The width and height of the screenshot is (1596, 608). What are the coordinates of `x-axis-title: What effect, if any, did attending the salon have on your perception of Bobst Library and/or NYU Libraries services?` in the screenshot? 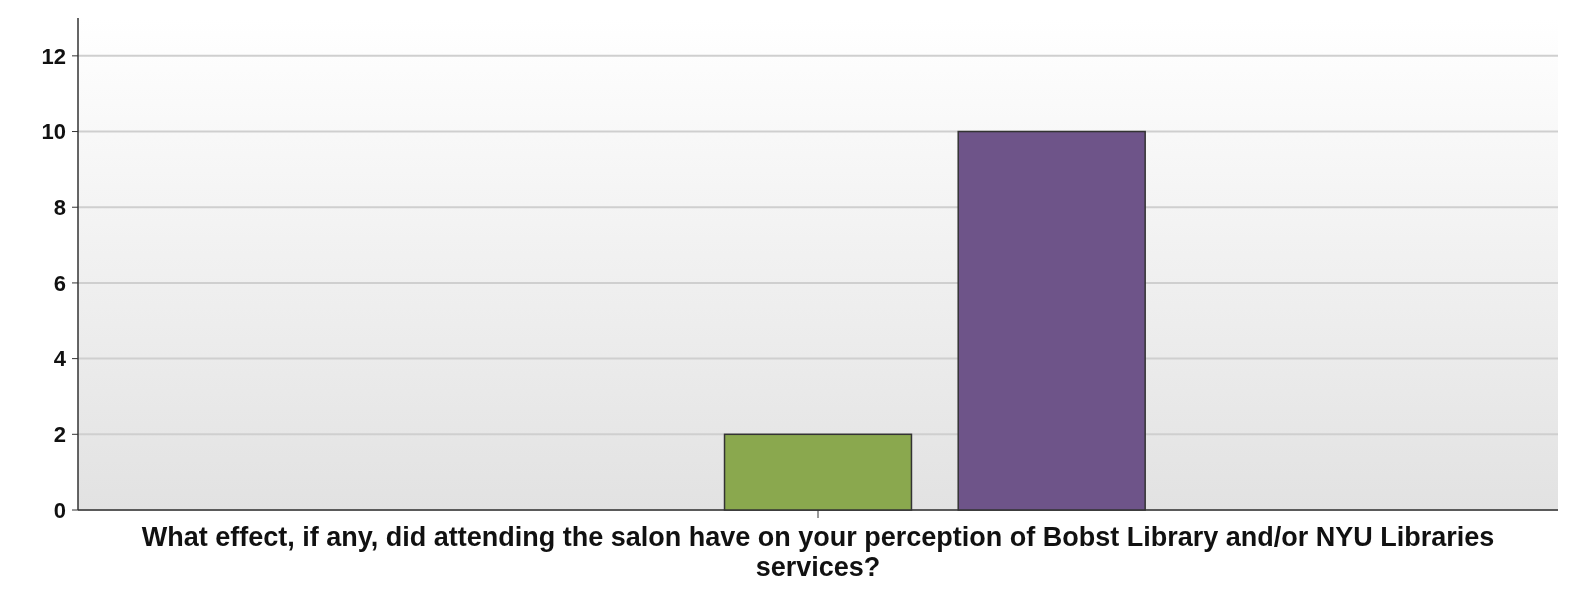 It's located at (818, 552).